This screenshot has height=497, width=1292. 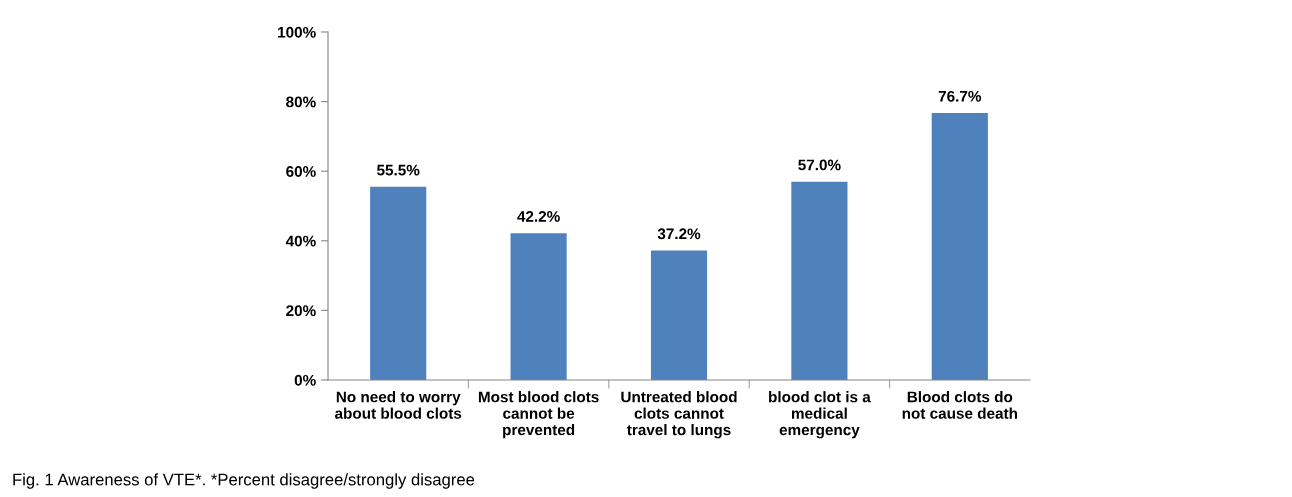 I want to click on data-label: 37.2%, so click(x=679, y=234).